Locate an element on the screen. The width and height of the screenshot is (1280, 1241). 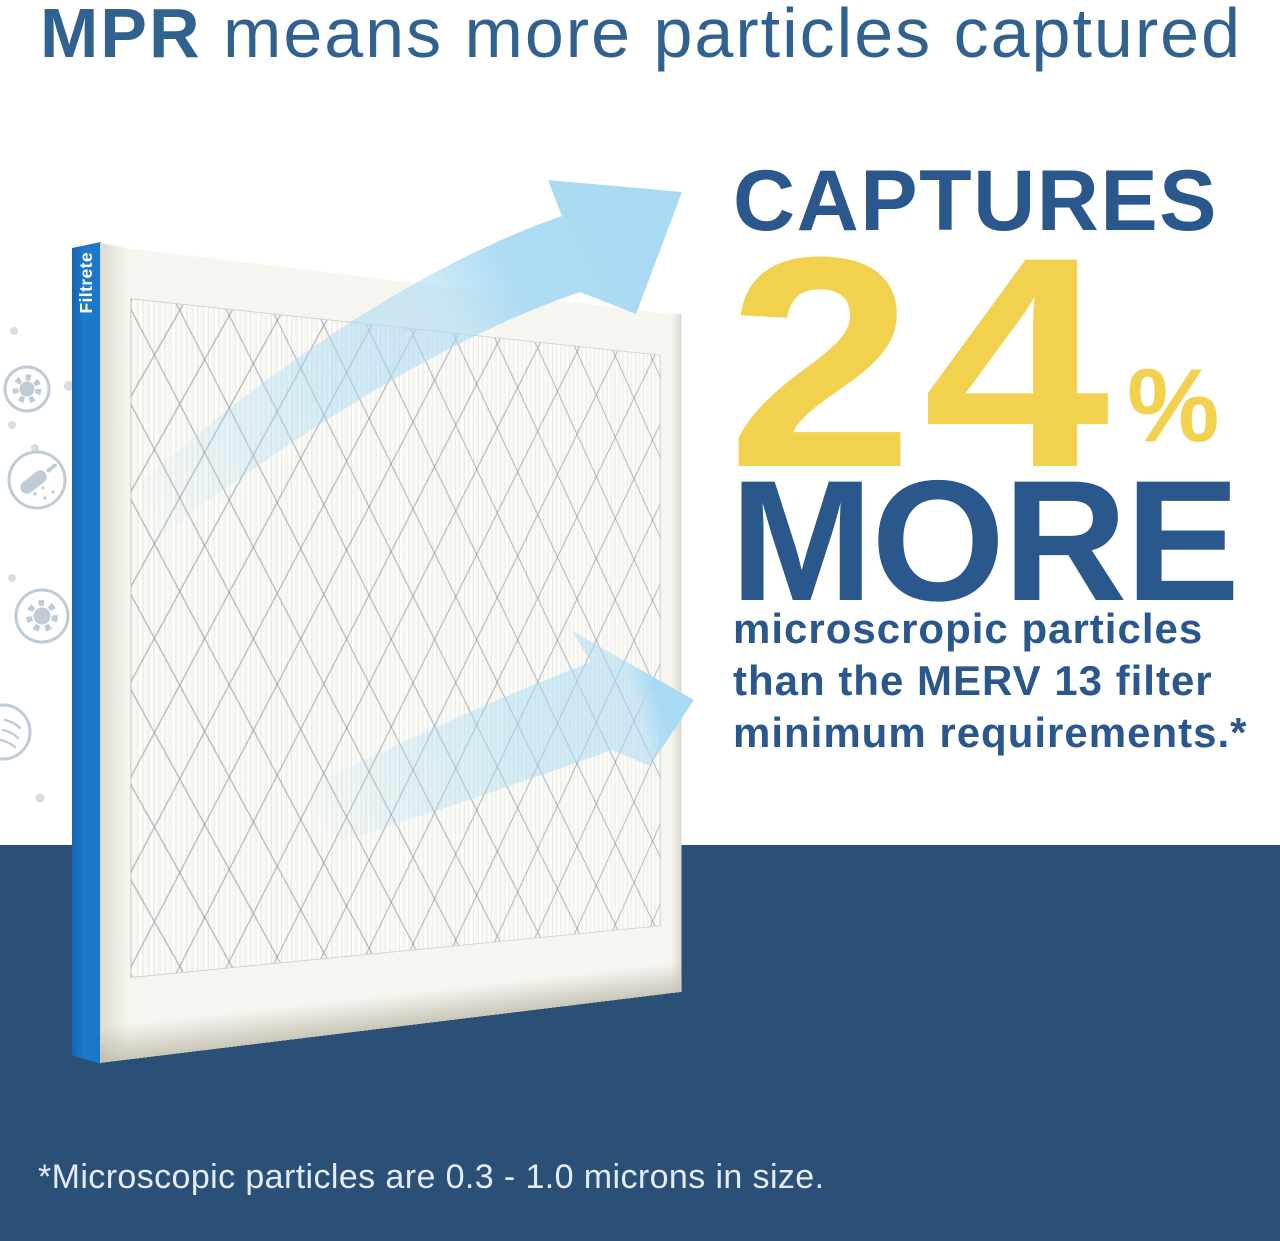
captures-label: CAPTURES is located at coordinates (976, 201).